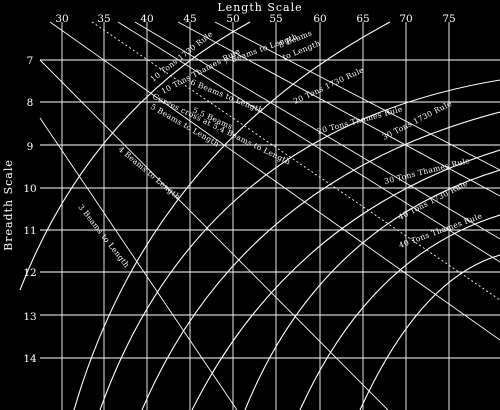 The image size is (500, 410). Describe the element at coordinates (275, 19) in the screenshot. I see `x-tick-label: 55` at that location.